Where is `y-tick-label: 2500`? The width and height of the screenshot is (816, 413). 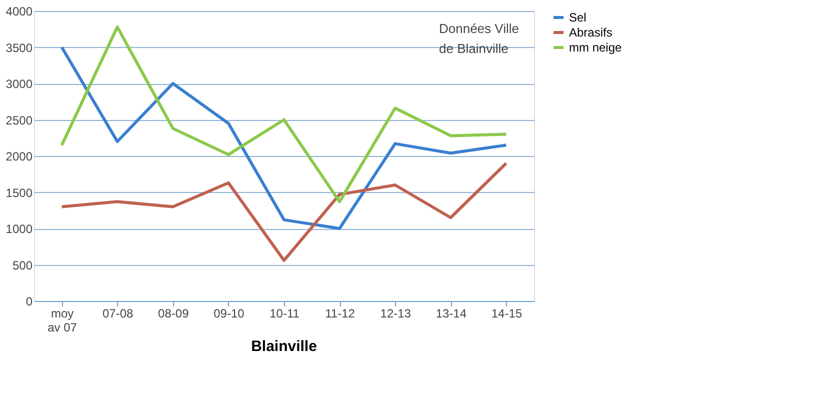 y-tick-label: 2500 is located at coordinates (19, 120).